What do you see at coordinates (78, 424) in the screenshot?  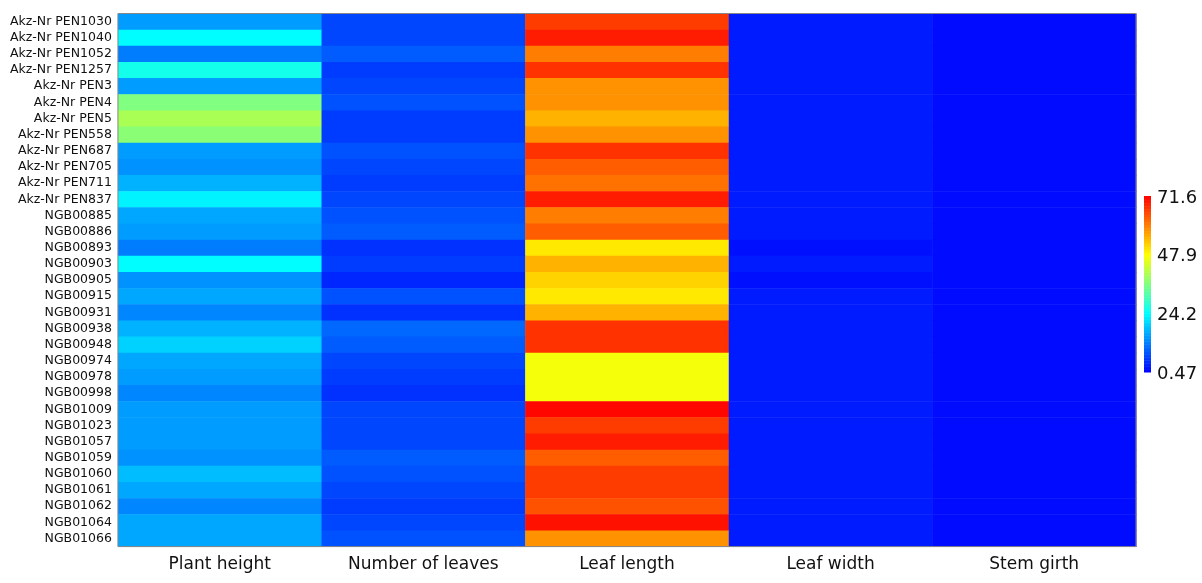 I see `y-tick-label: NGB01023` at bounding box center [78, 424].